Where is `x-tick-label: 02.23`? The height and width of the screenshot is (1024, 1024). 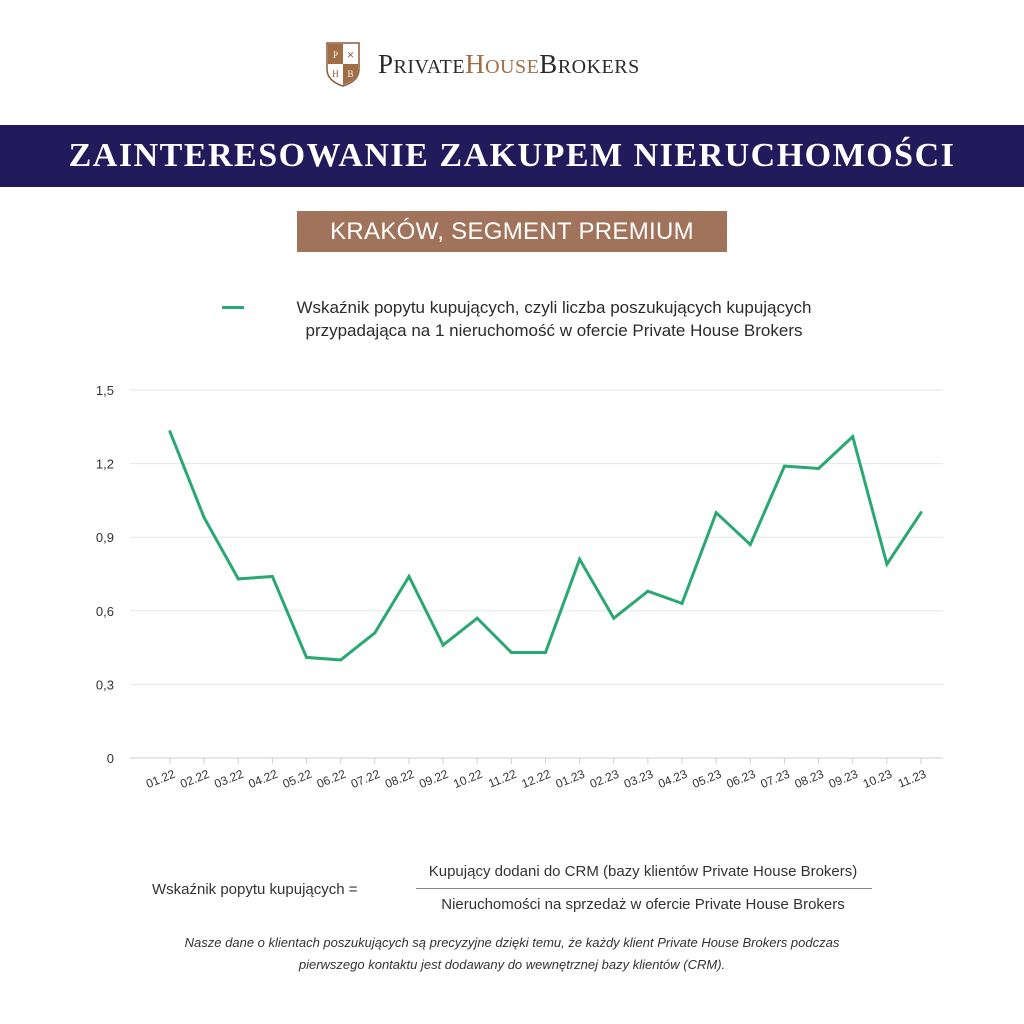
x-tick-label: 02.23 is located at coordinates (604, 779).